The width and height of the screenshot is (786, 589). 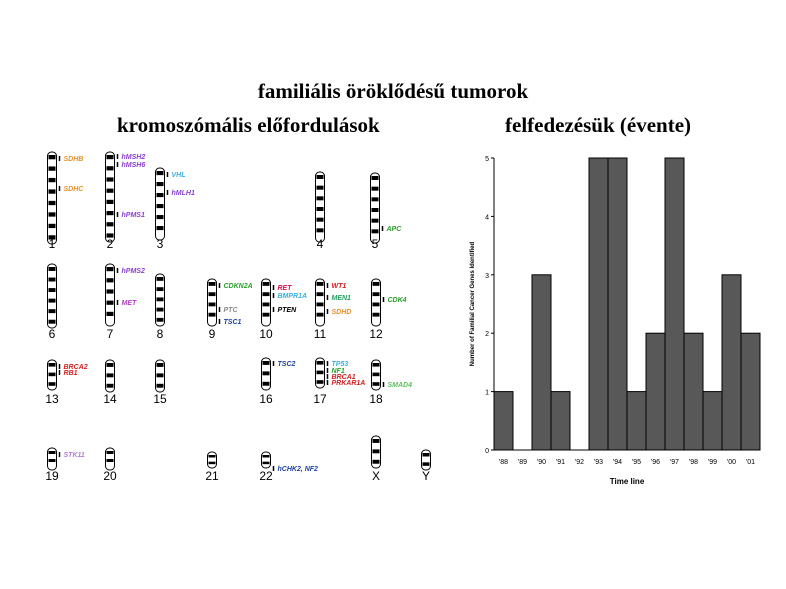 What do you see at coordinates (340, 364) in the screenshot?
I see `gene-label: TP53` at bounding box center [340, 364].